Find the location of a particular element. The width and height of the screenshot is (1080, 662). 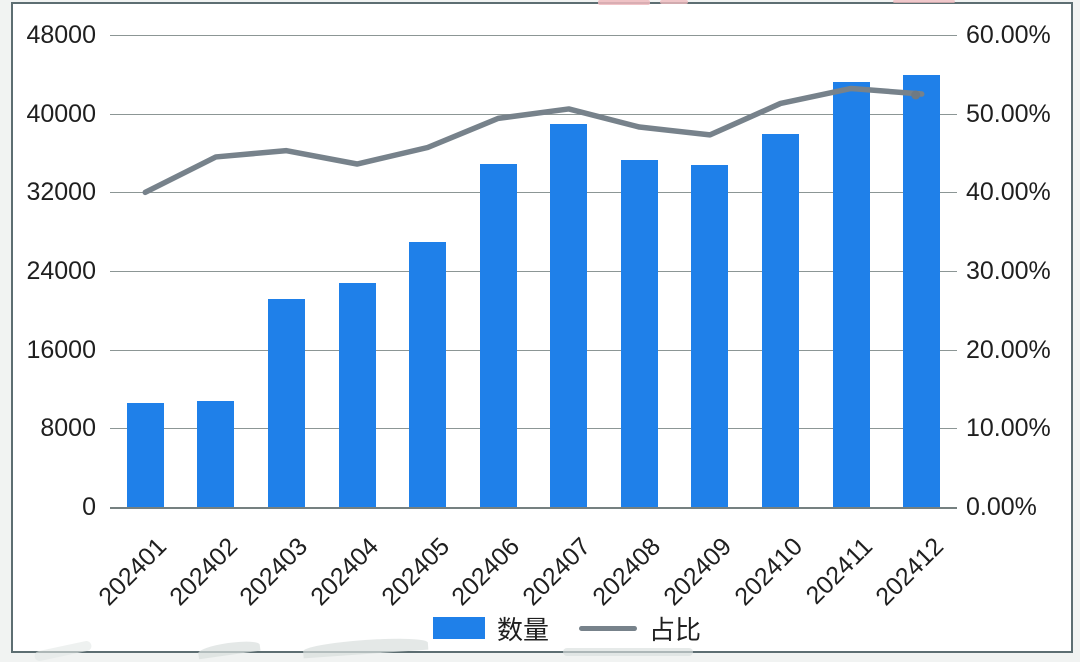

y-axis-right-tick-label: 10.00% is located at coordinates (1008, 428).